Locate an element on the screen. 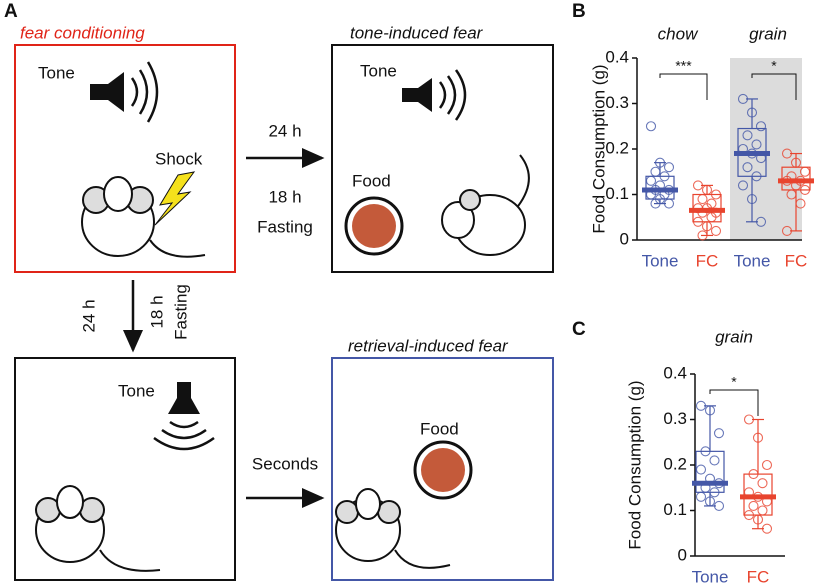 The height and width of the screenshot is (584, 819). panel-label: C is located at coordinates (579, 329).